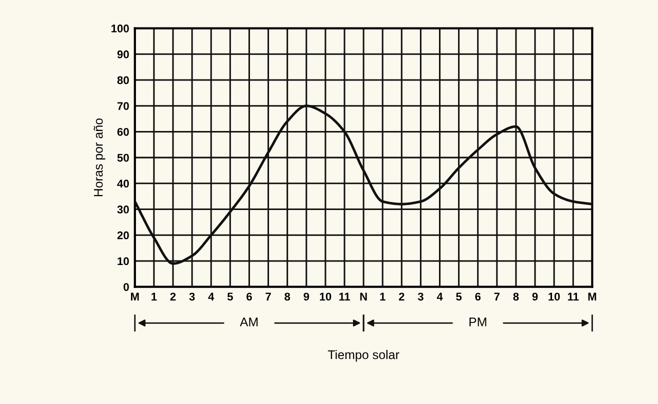 This screenshot has height=404, width=658. I want to click on x-axis-title: Tiempo solar, so click(364, 356).